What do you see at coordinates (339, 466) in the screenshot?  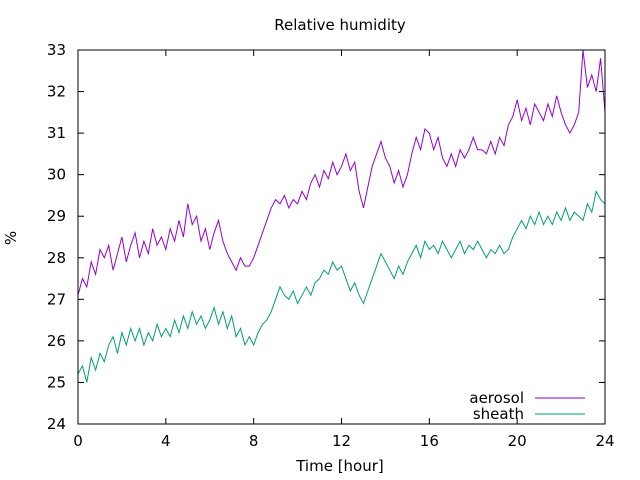 I see `x-axis-label: Time [hour]` at bounding box center [339, 466].